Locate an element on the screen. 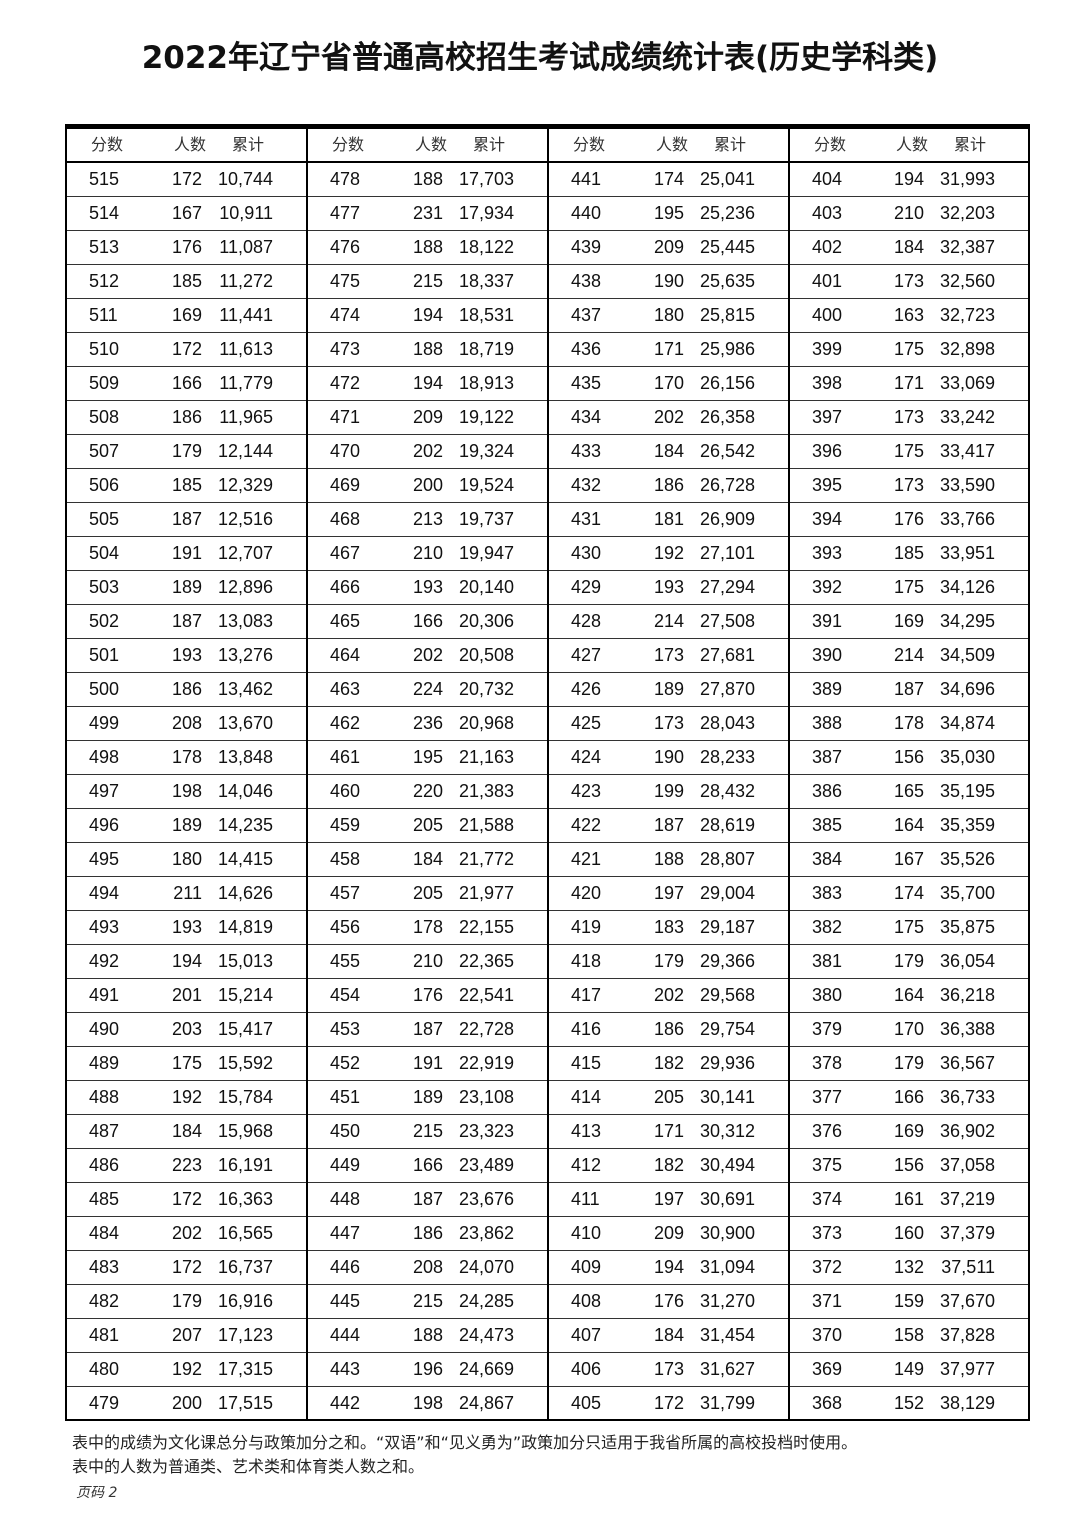  cumulative-cell: 27,681 is located at coordinates (727, 655).